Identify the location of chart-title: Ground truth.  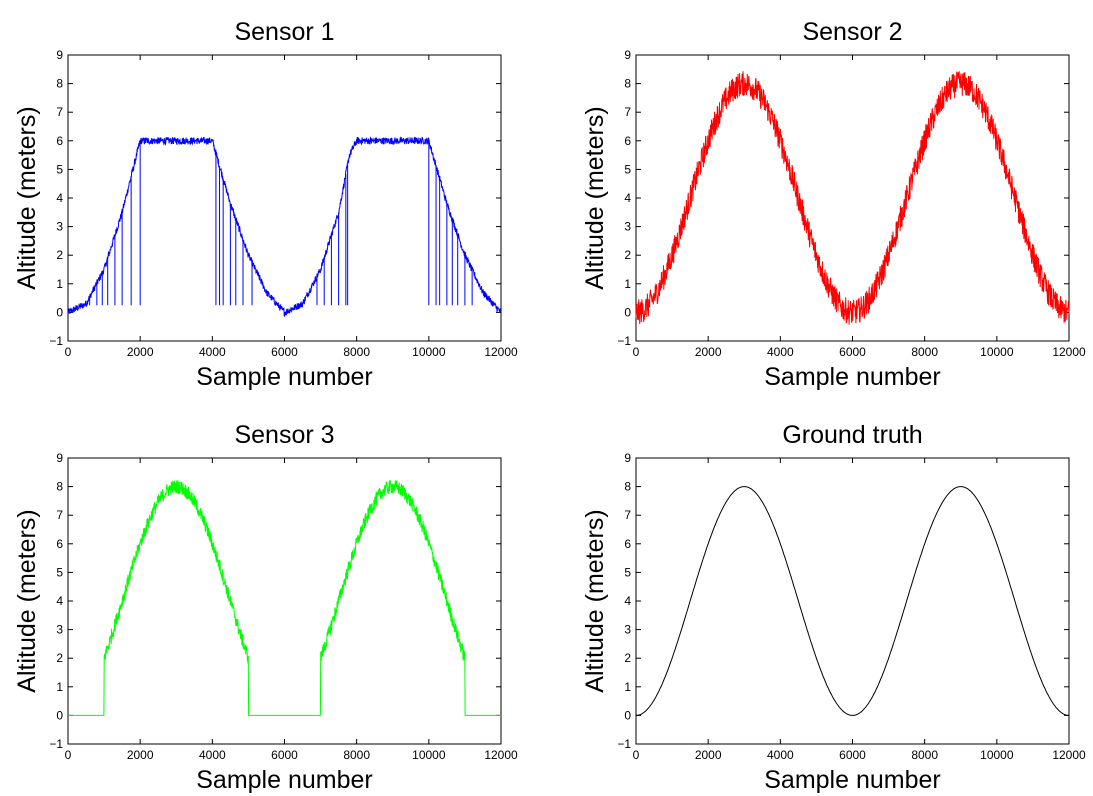
(852, 435).